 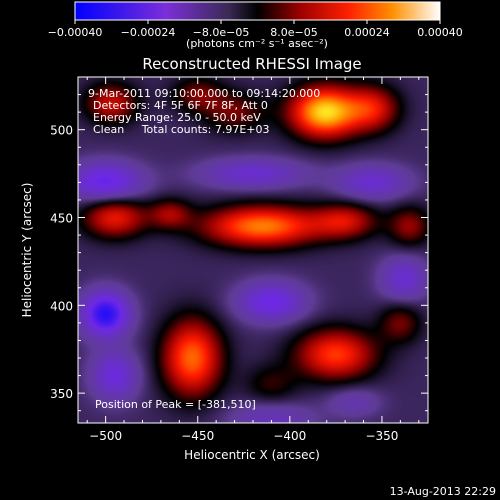 I want to click on y-tick-label: 350, so click(x=61, y=394).